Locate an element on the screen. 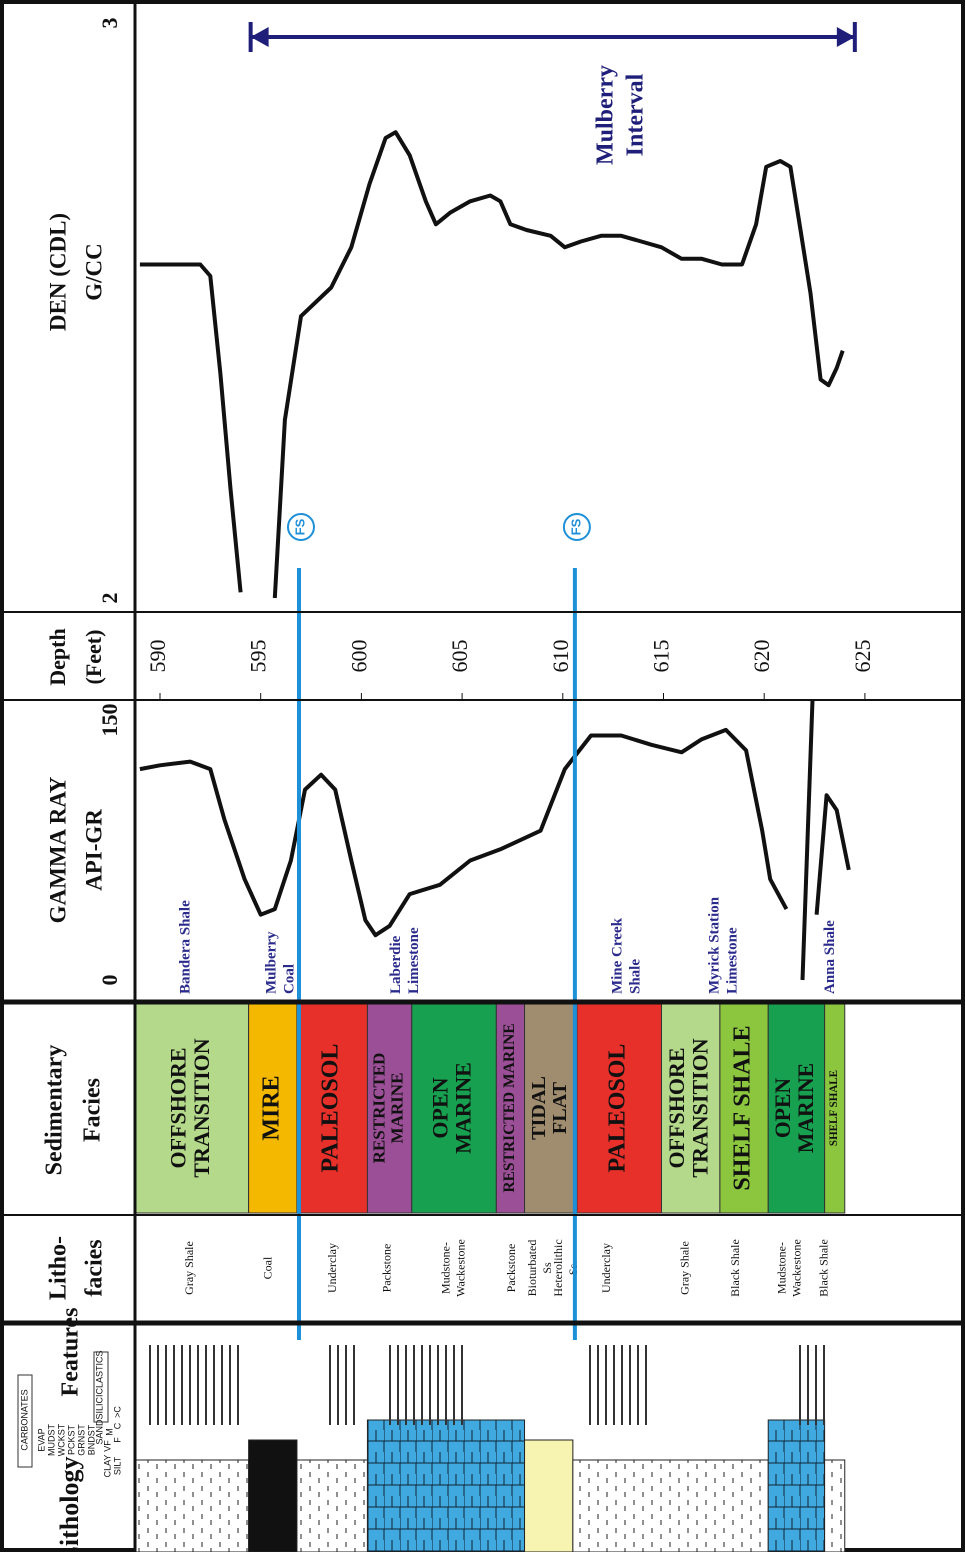 This screenshot has height=1552, width=965. formation-label: Shale is located at coordinates (636, 976).